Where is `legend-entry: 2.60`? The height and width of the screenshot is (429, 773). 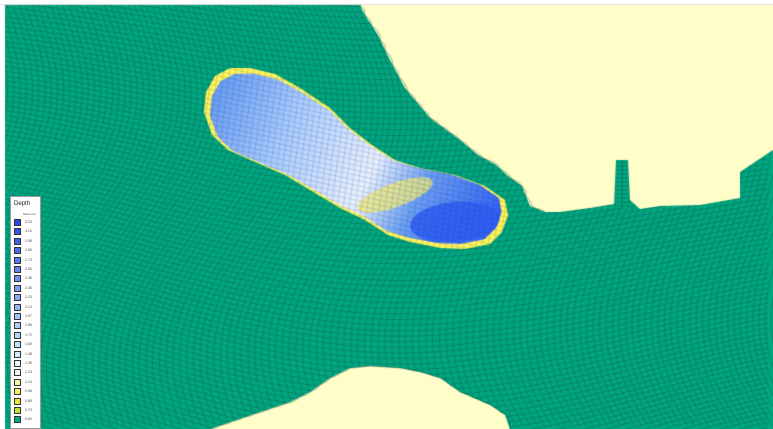 legend-entry: 2.60 is located at coordinates (27, 270).